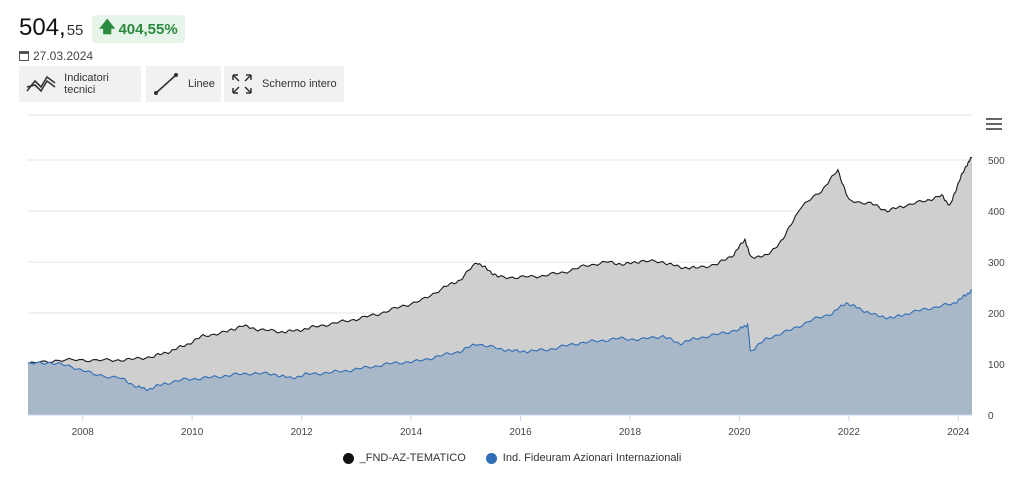  What do you see at coordinates (166, 84) in the screenshot?
I see `line-icon` at bounding box center [166, 84].